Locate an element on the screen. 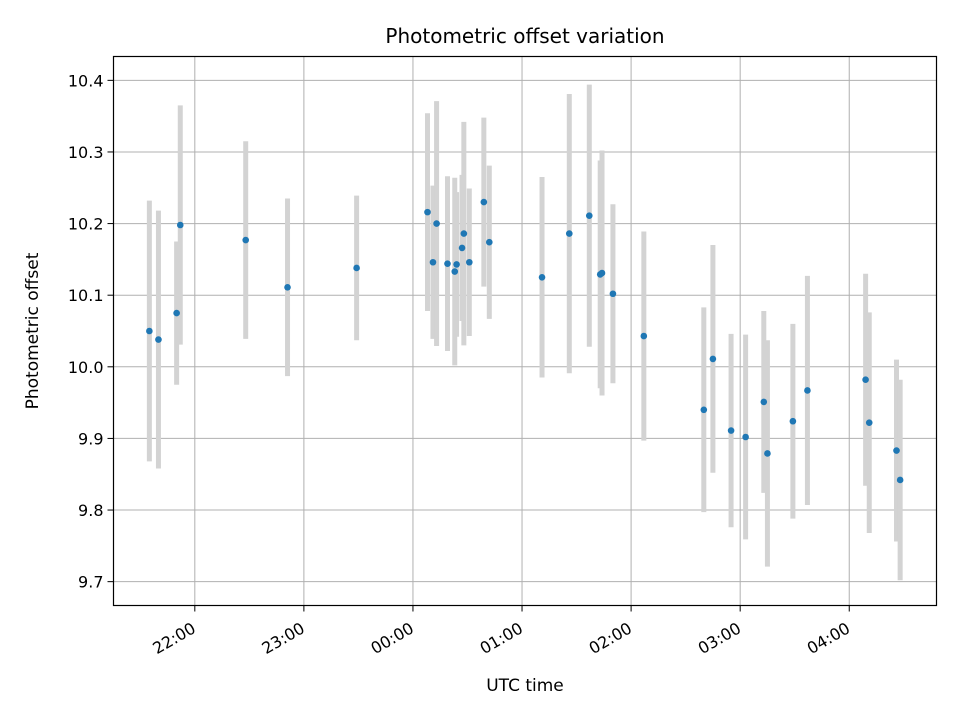  x-tick-label: 04:00 is located at coordinates (828, 639).